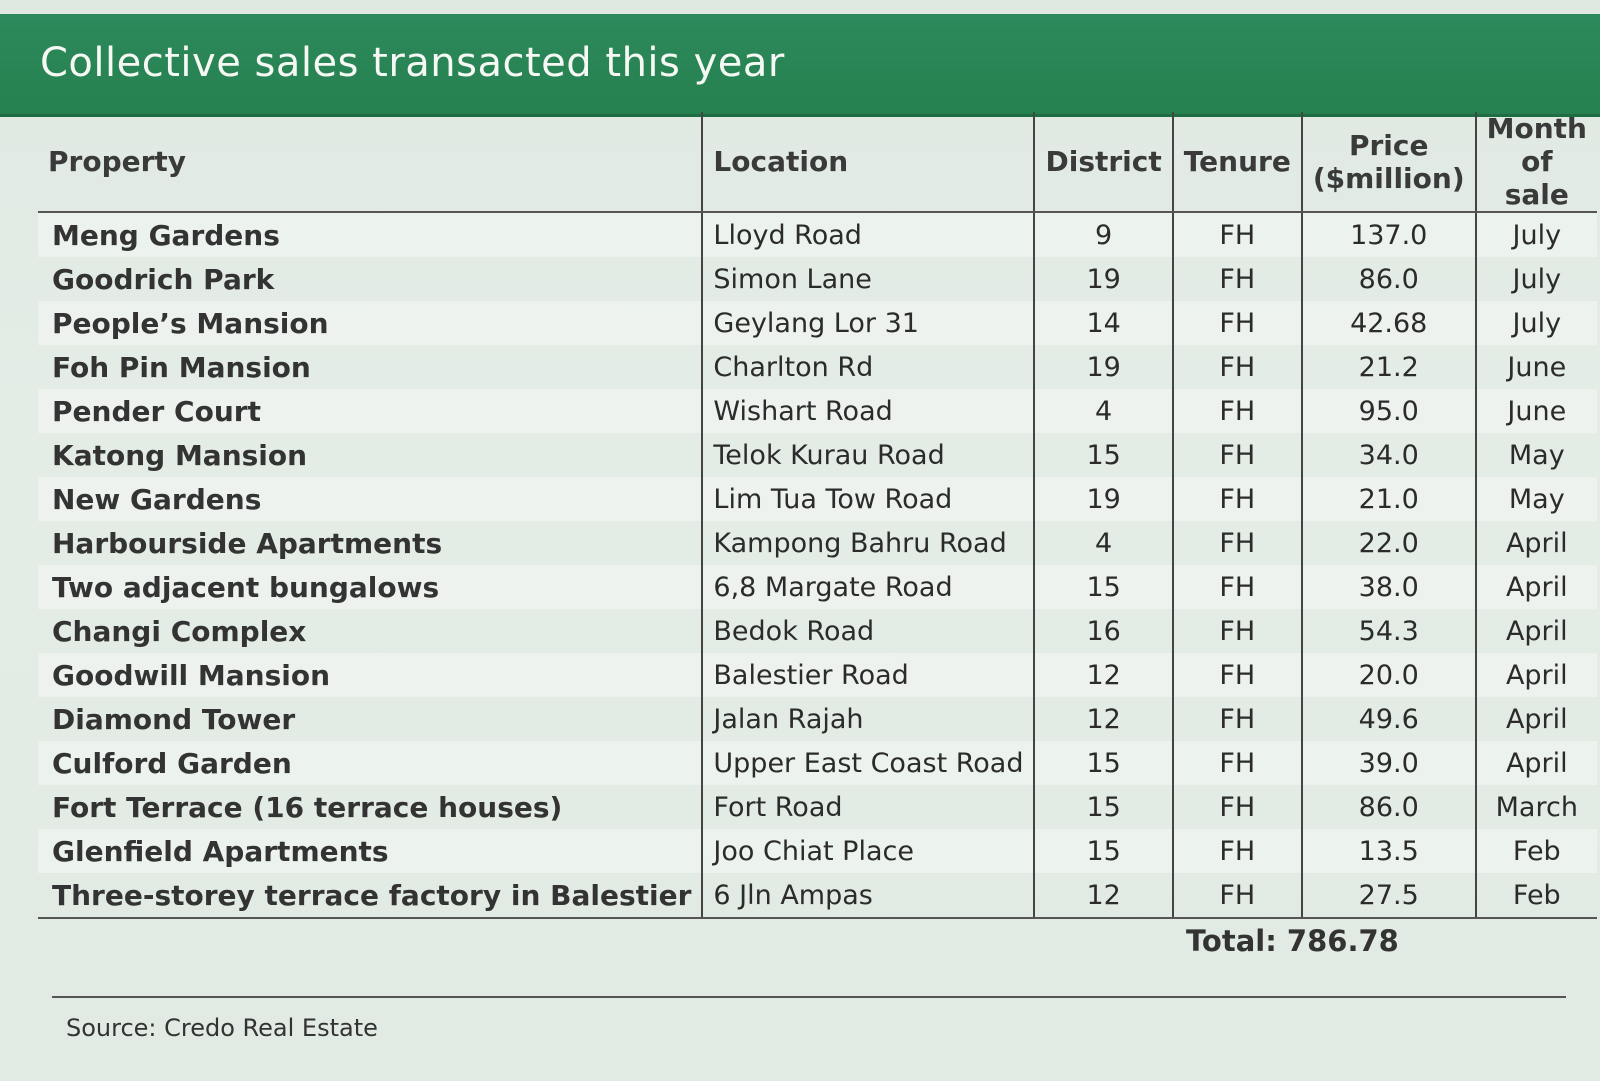 Image resolution: width=1600 pixels, height=1081 pixels. I want to click on source-credit: Source: Credo Real Estate, so click(222, 1028).